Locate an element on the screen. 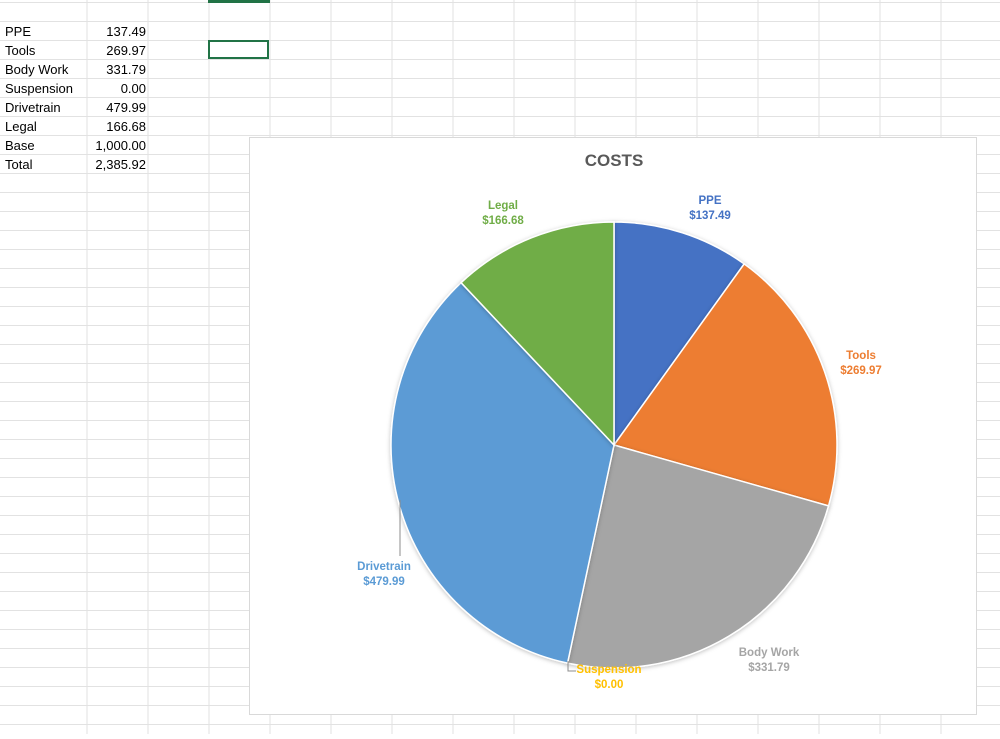 This screenshot has height=739, width=1000. cell-label-total: Total is located at coordinates (19, 164).